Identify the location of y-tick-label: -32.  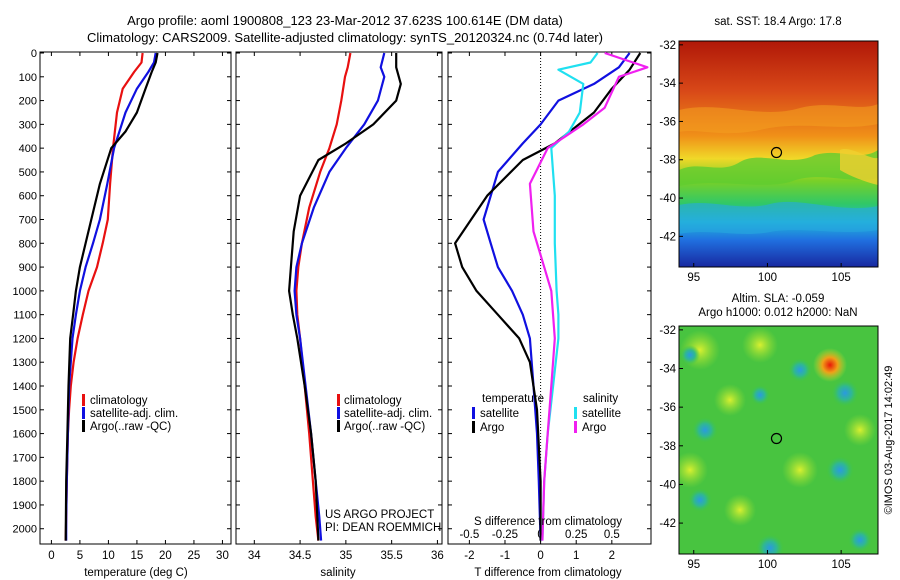
(667, 331).